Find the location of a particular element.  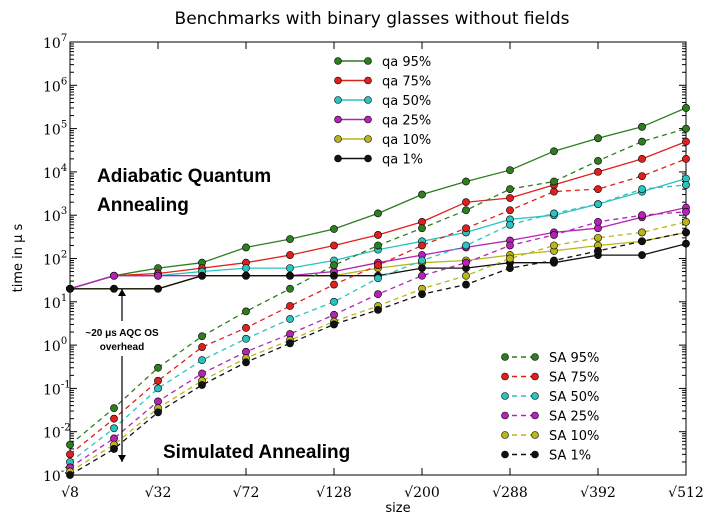

legend-sa-label: SA 10% is located at coordinates (574, 436).